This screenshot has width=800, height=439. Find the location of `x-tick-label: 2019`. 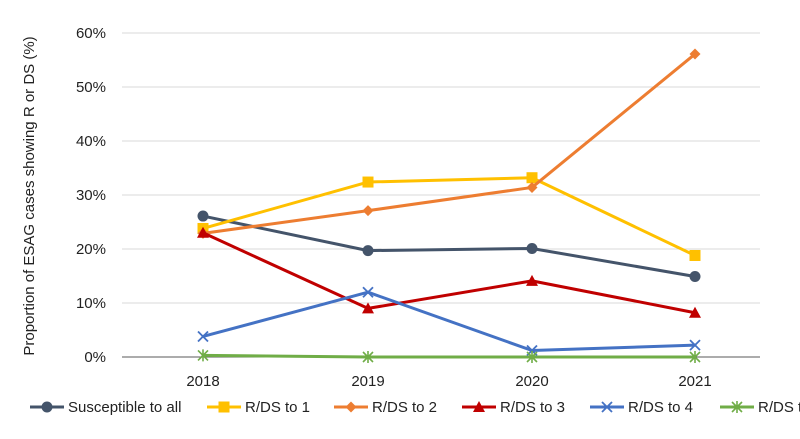

x-tick-label: 2019 is located at coordinates (367, 381).